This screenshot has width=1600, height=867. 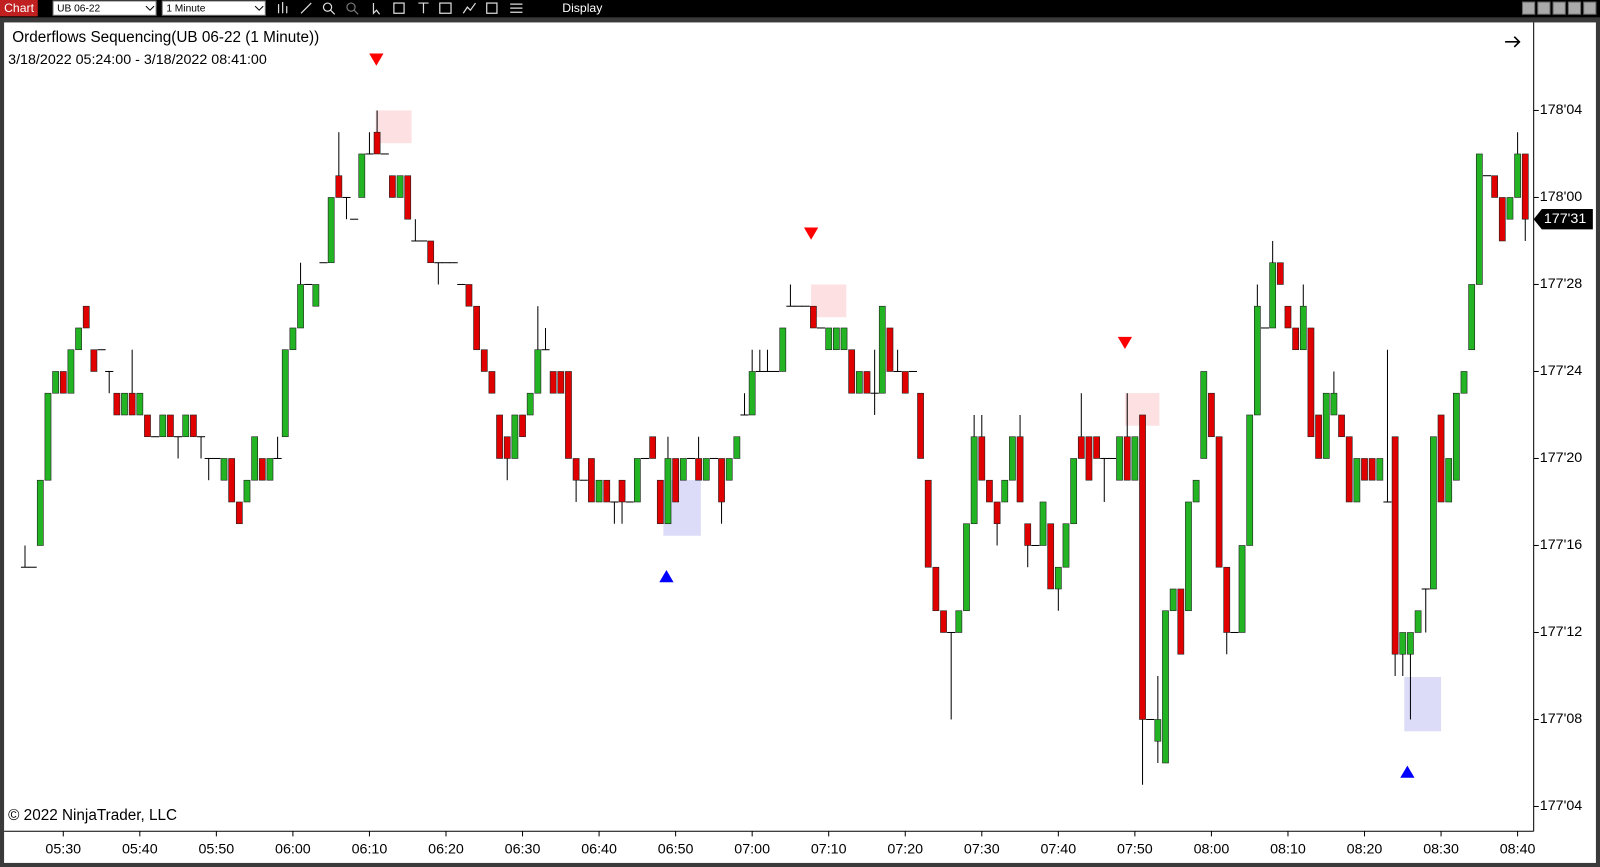 What do you see at coordinates (752, 849) in the screenshot?
I see `x-tick-label: 07:00` at bounding box center [752, 849].